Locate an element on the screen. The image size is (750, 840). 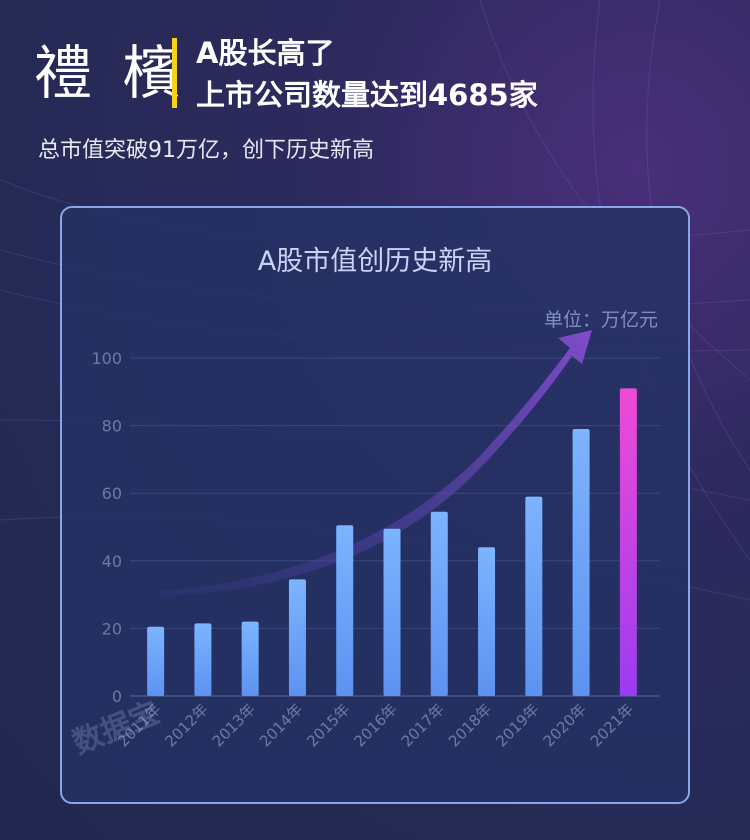
bar-2011年 is located at coordinates (156, 661).